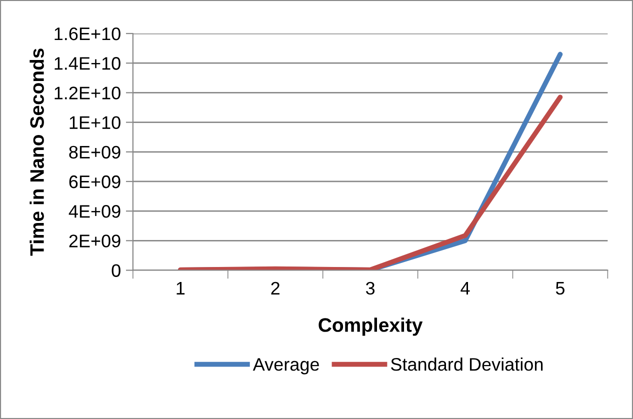  I want to click on y-tick-label: 0, so click(116, 270).